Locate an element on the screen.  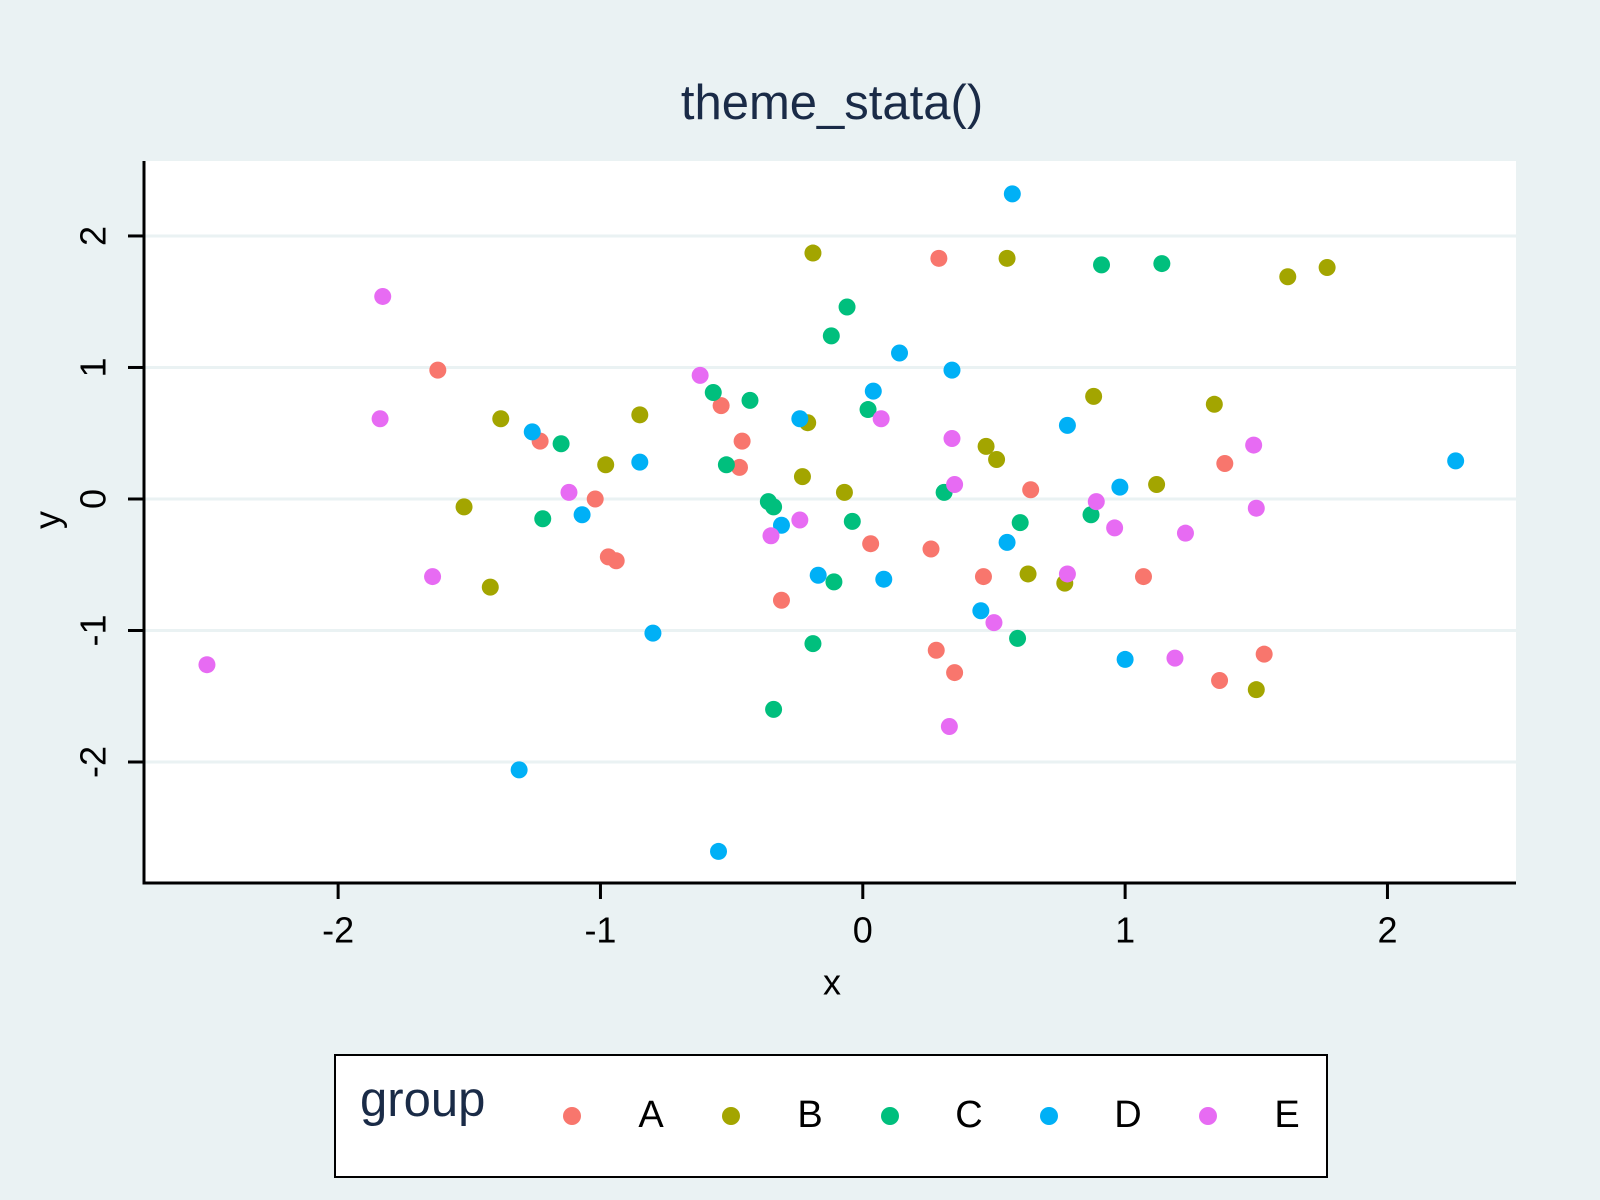
legend-label: D is located at coordinates (1127, 1115).